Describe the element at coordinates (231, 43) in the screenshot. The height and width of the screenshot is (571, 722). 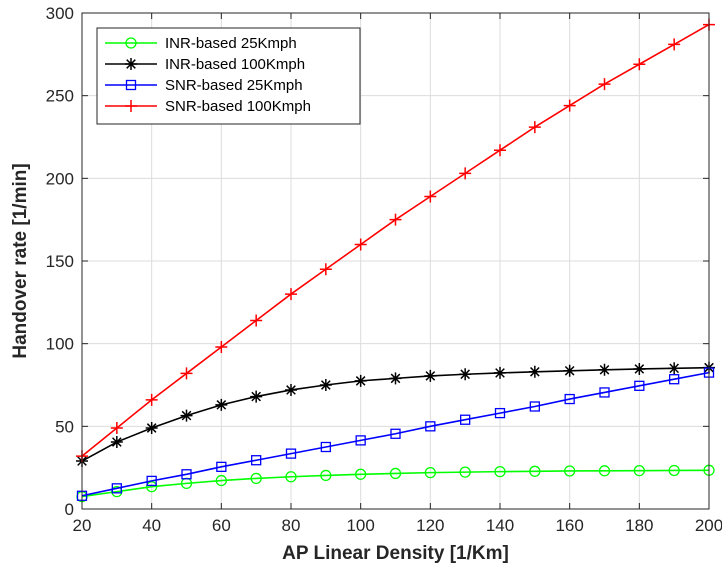
I see `legend-label: INR-based 25Kmph` at that location.